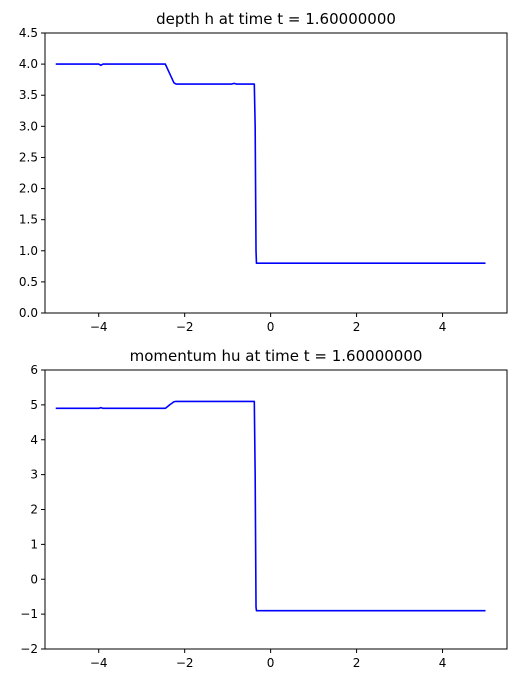 The width and height of the screenshot is (516, 682). I want to click on plot-title: momentum hu at time t = 1.60000000, so click(276, 356).